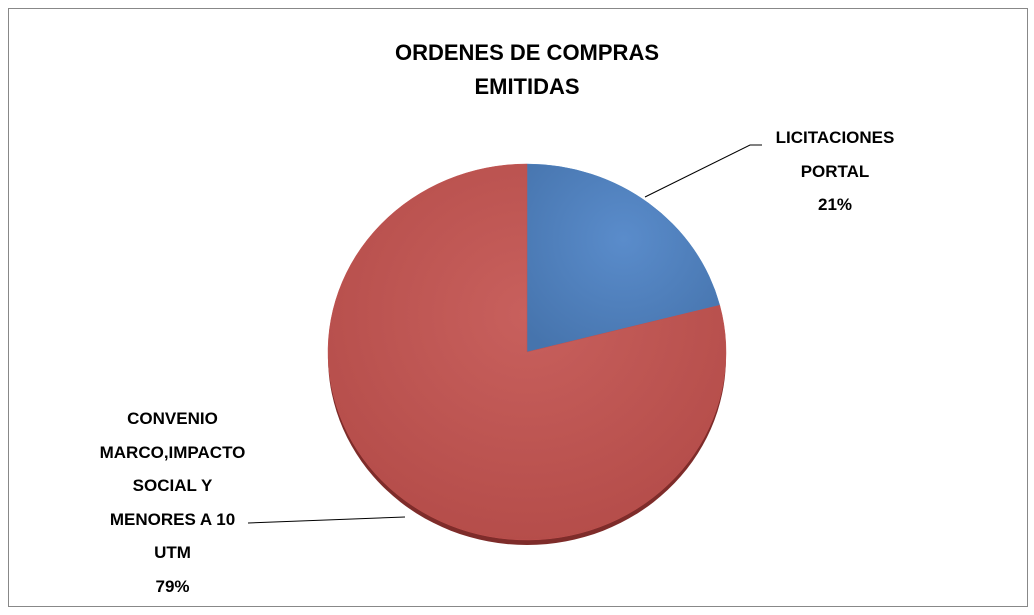 The height and width of the screenshot is (615, 1034). Describe the element at coordinates (527, 69) in the screenshot. I see `chart-title: ORDENES DE COMPRAS EMITIDAS` at that location.